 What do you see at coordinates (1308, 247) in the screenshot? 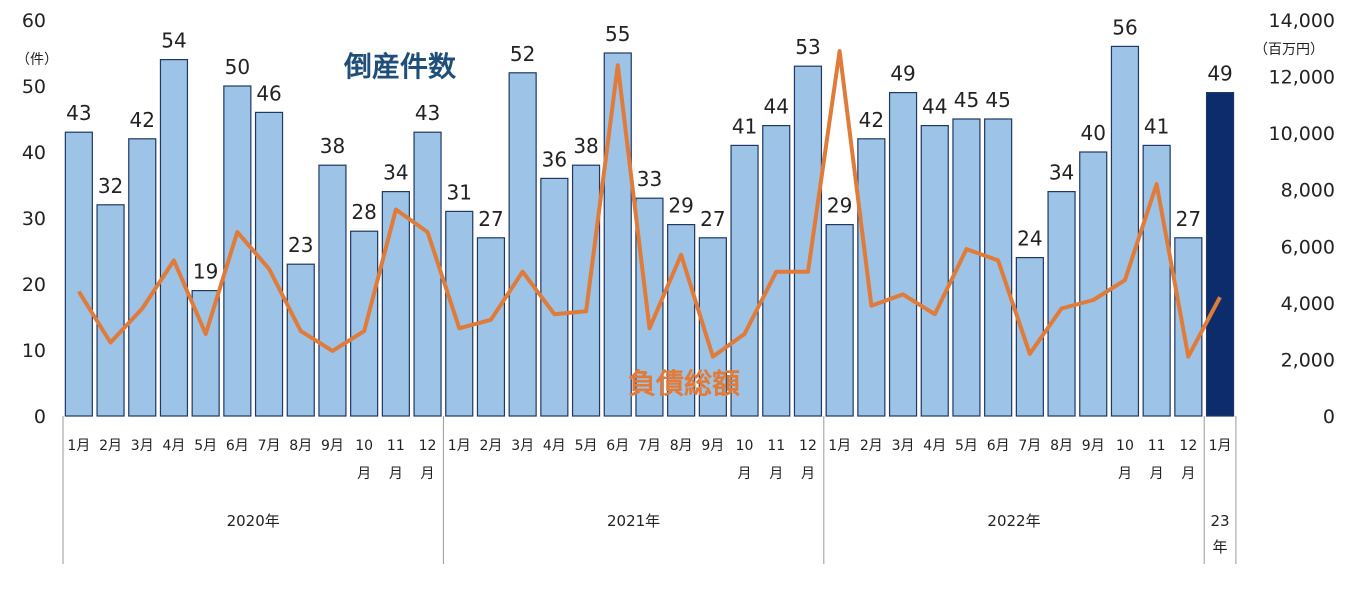
I see `right-axis-tick-label: 6,000` at bounding box center [1308, 247].